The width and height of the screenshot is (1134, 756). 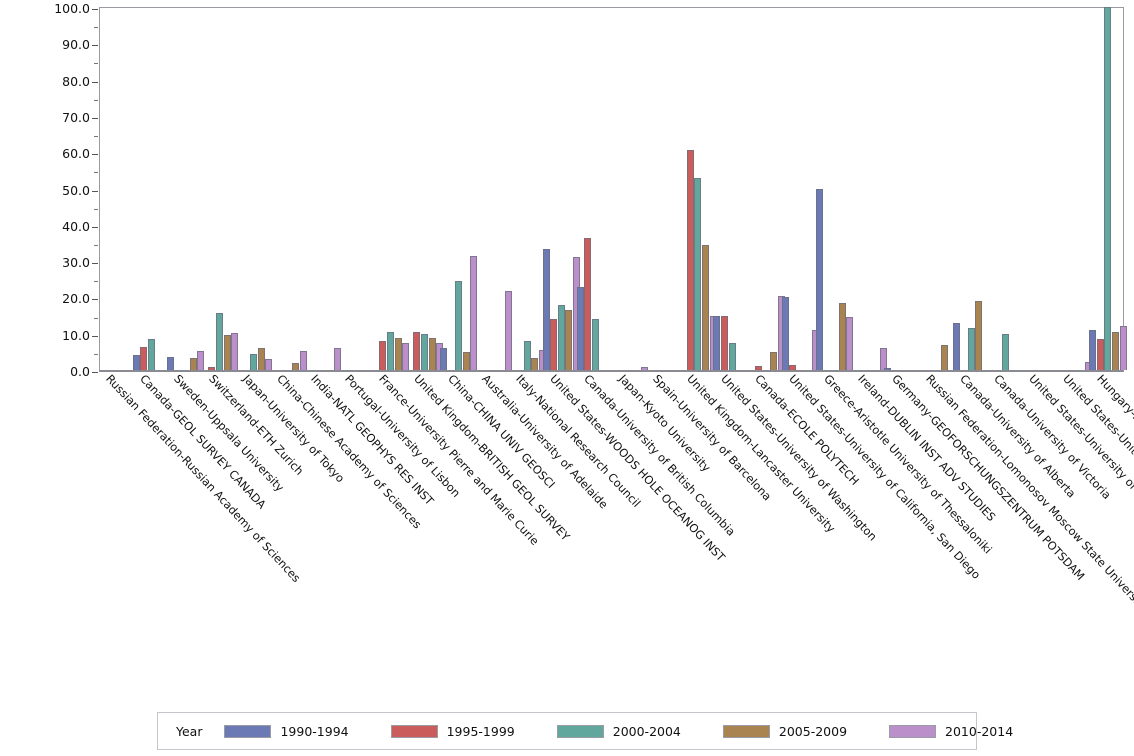 What do you see at coordinates (76, 335) in the screenshot?
I see `y-axis-tick-label: 10.0` at bounding box center [76, 335].